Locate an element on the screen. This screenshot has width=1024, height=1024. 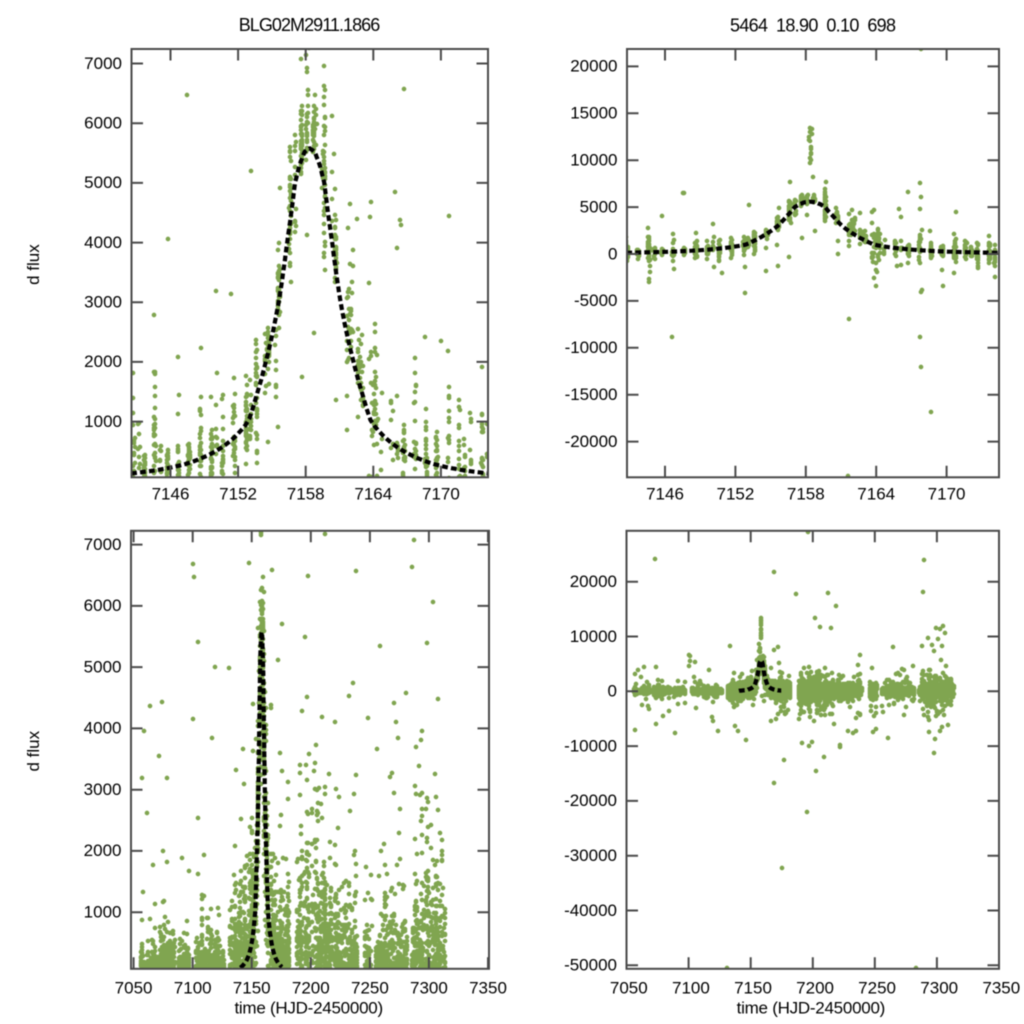
svg-text: -40000 is located at coordinates (590, 910).